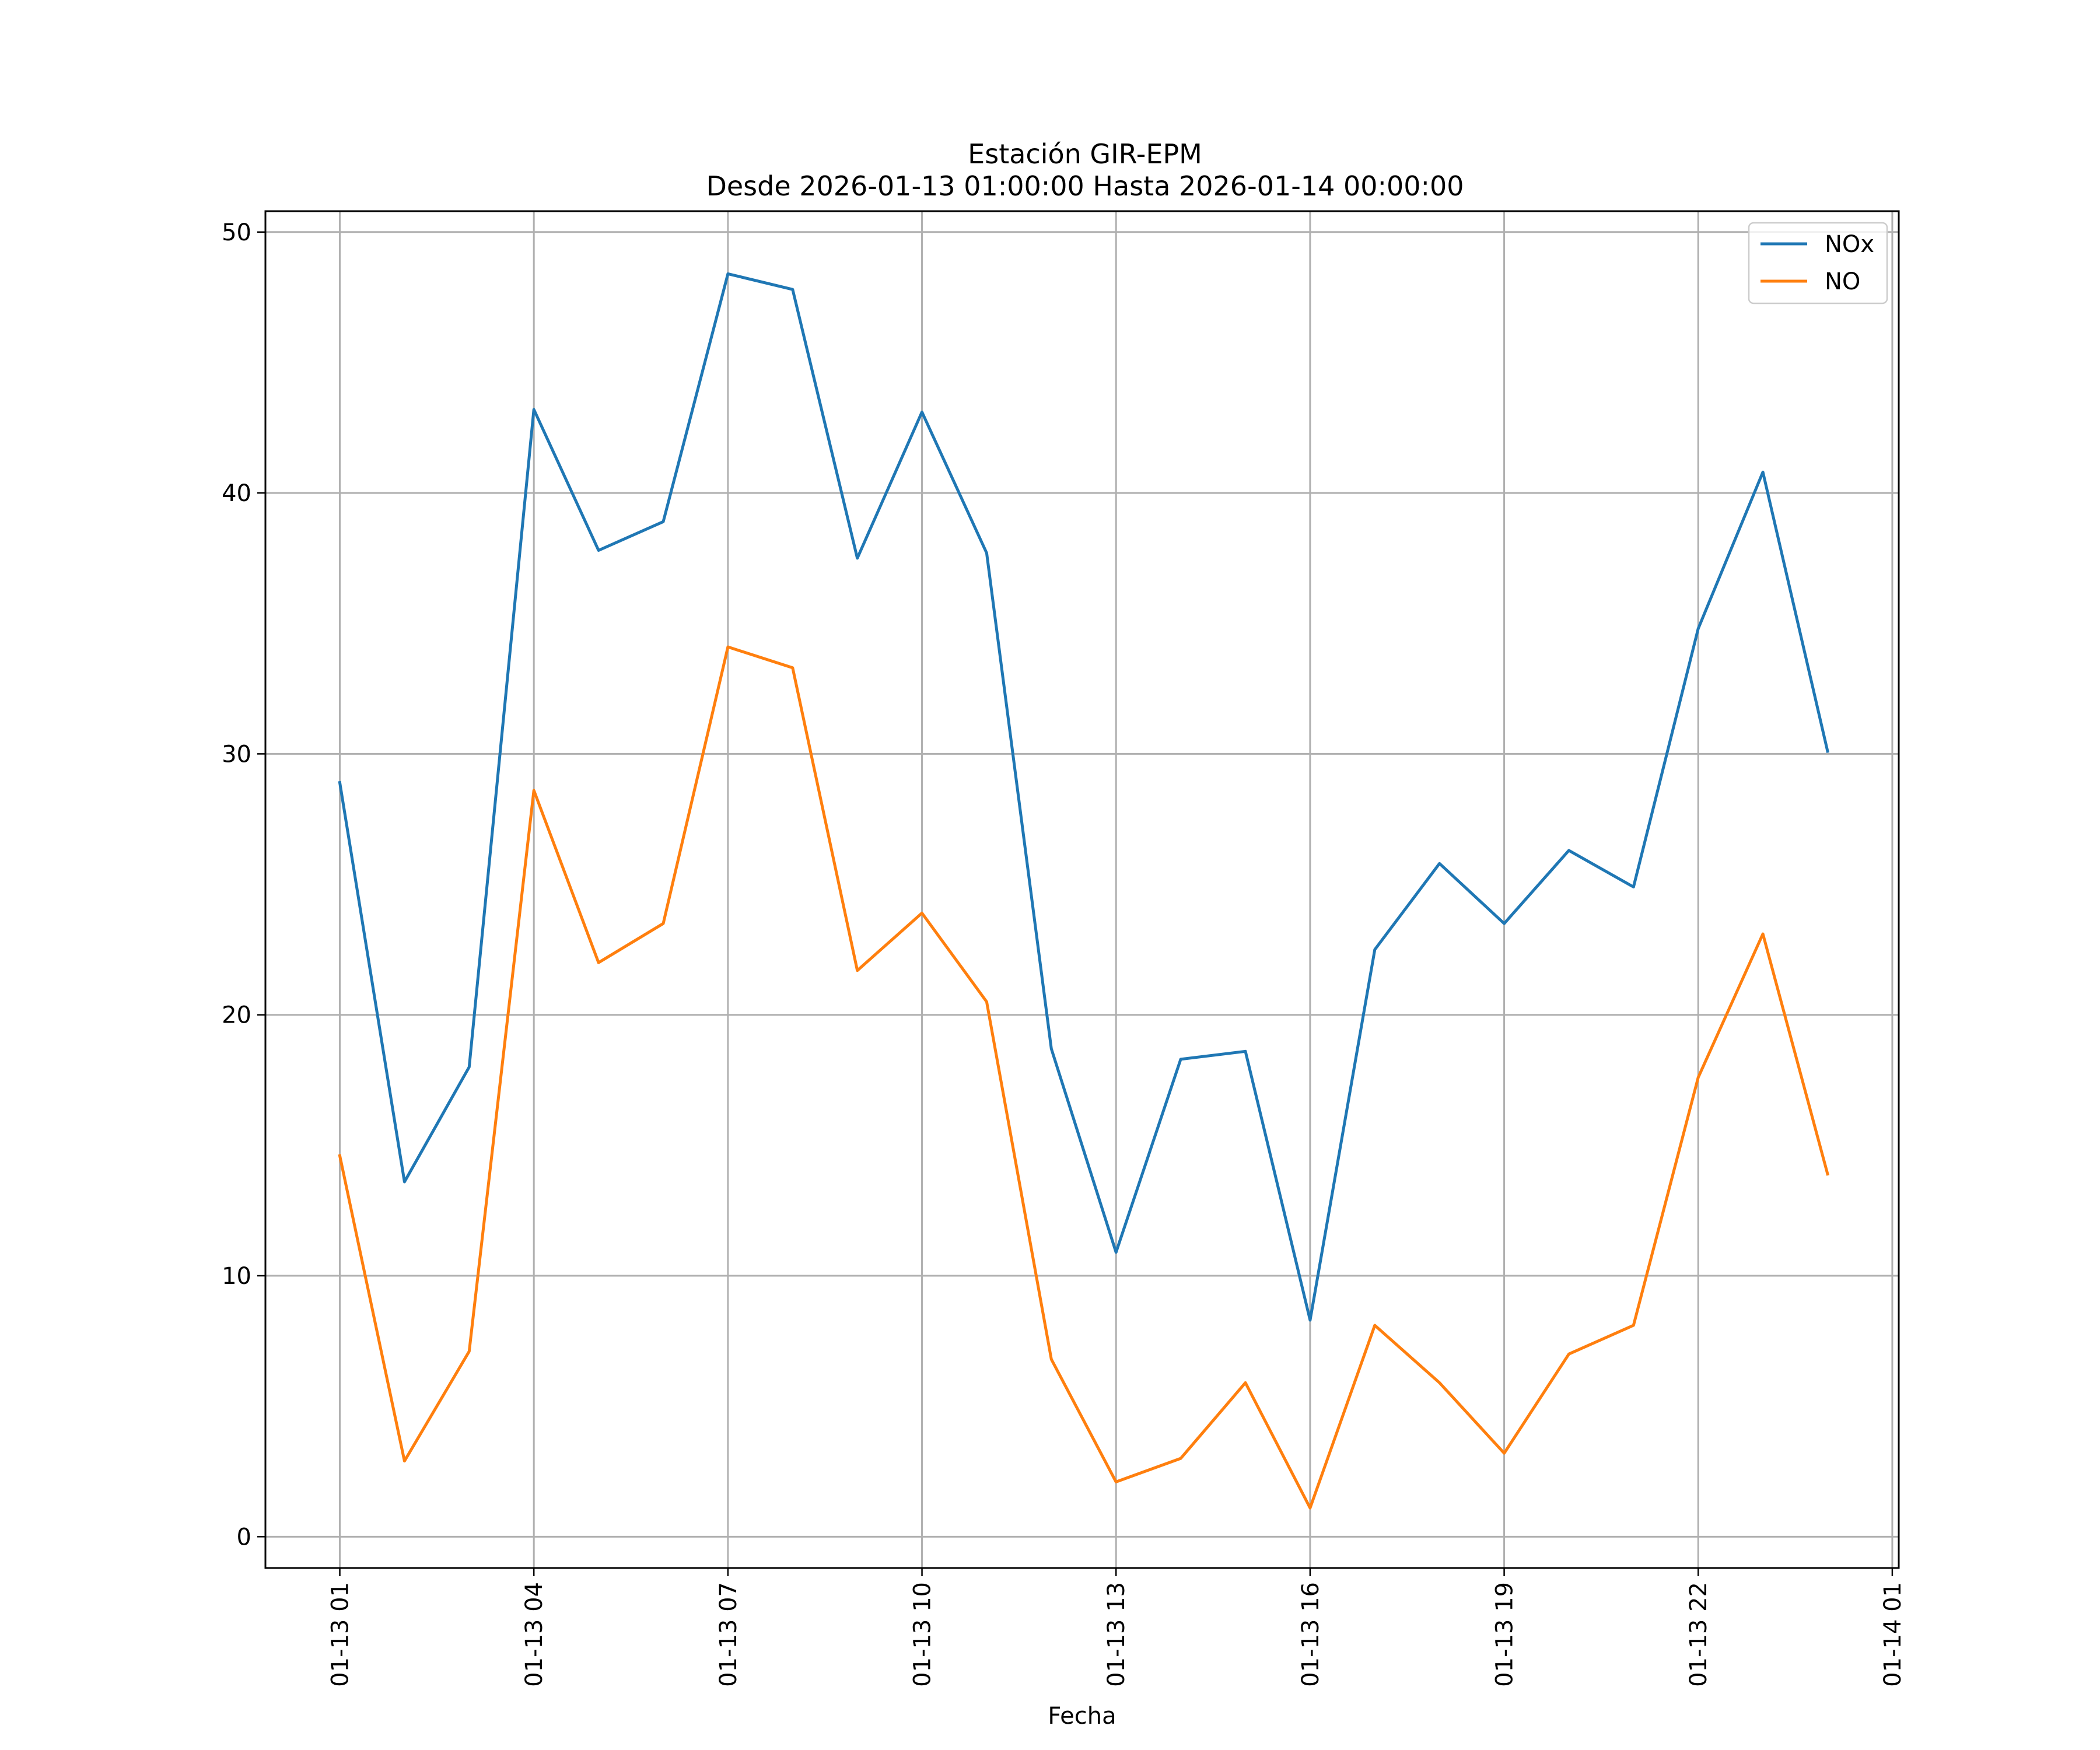 This screenshot has height=1750, width=2100. What do you see at coordinates (1505, 1634) in the screenshot?
I see `x-tick-label: 01-13 19` at bounding box center [1505, 1634].